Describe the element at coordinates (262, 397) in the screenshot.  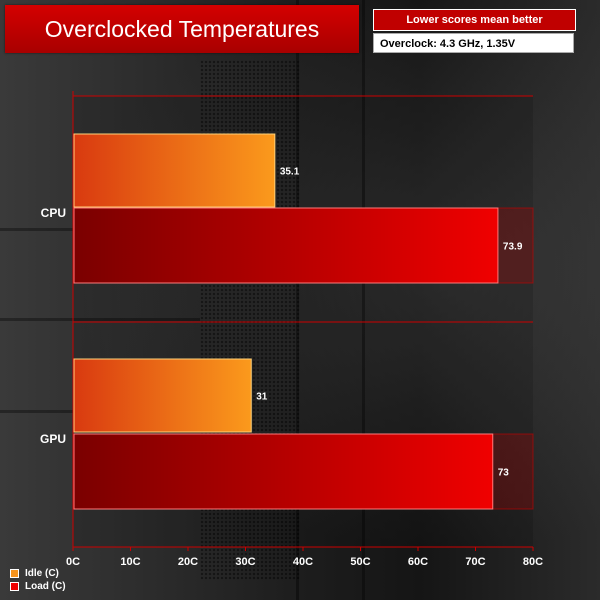
I see `data-label-idle-gpu: 31` at that location.